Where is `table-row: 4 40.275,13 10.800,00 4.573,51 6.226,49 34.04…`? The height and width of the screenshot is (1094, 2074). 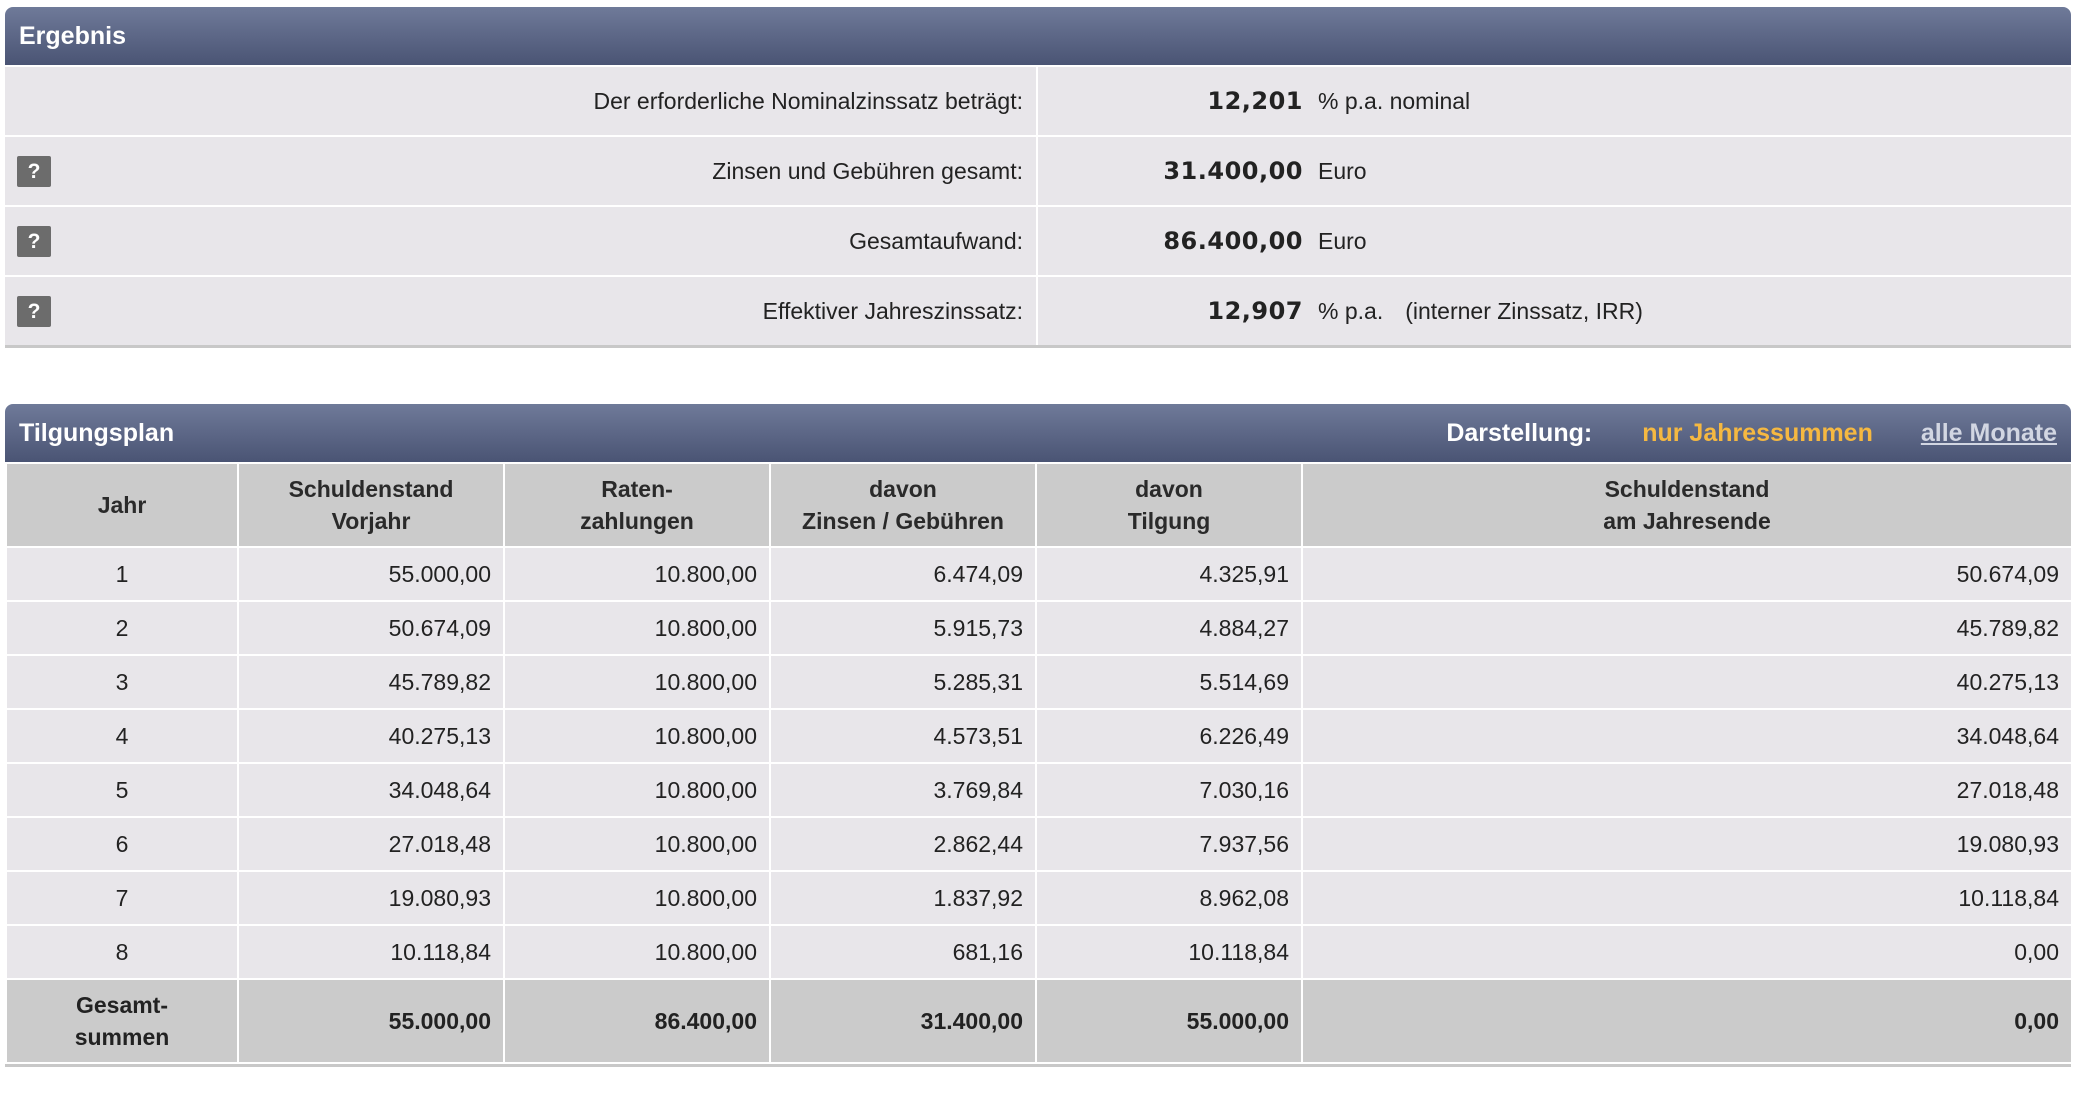 table-row: 4 40.275,13 10.800,00 4.573,51 6.226,49 34.04… is located at coordinates (1039, 736).